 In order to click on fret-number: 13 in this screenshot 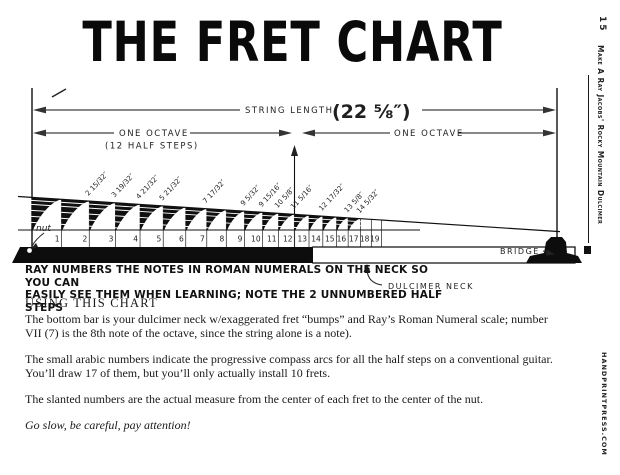, I will do `click(302, 239)`.